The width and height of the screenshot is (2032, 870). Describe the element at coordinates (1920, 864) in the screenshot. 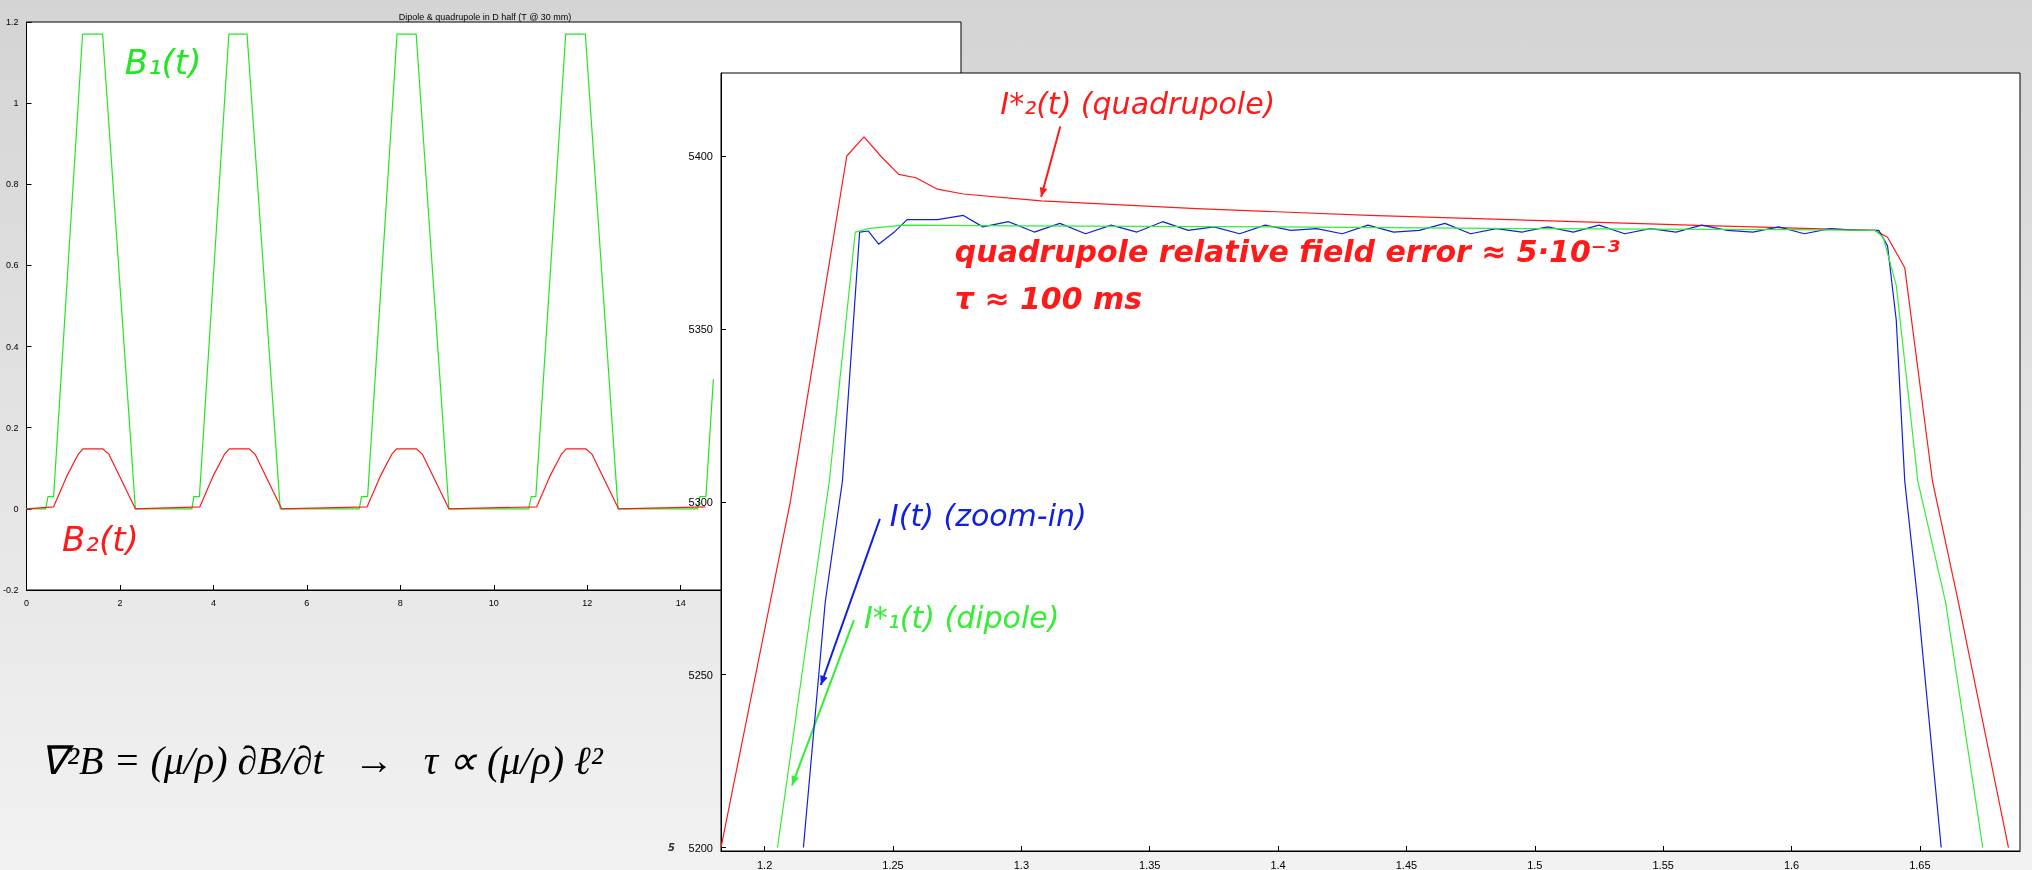

I see `x-tick-label: 1.65` at that location.